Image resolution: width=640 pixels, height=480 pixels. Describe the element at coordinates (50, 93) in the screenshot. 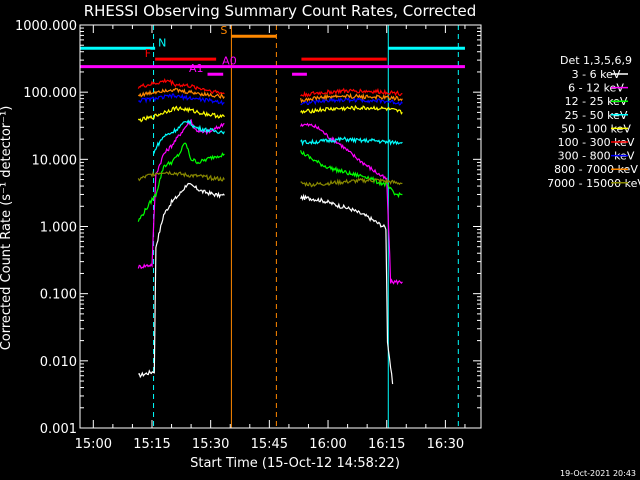

I see `y-tick-label: 100.000` at that location.